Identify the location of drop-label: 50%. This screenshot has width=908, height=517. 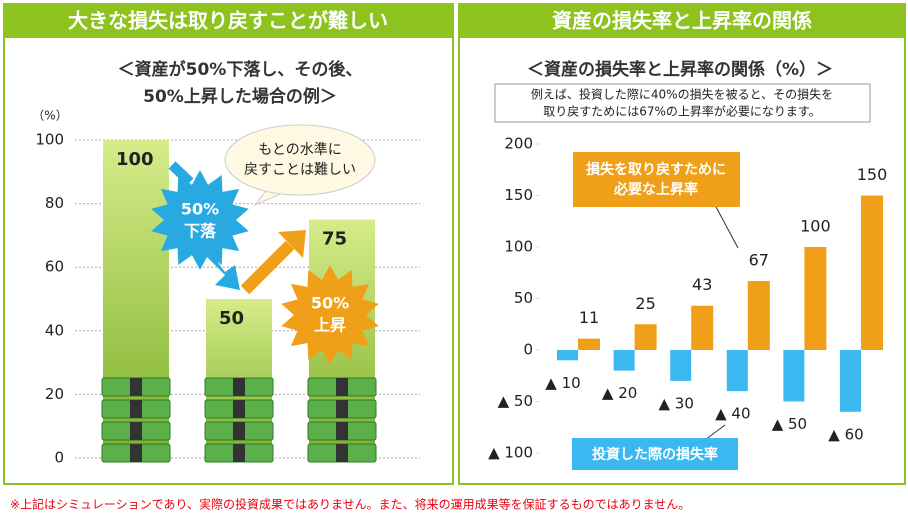
(200, 209).